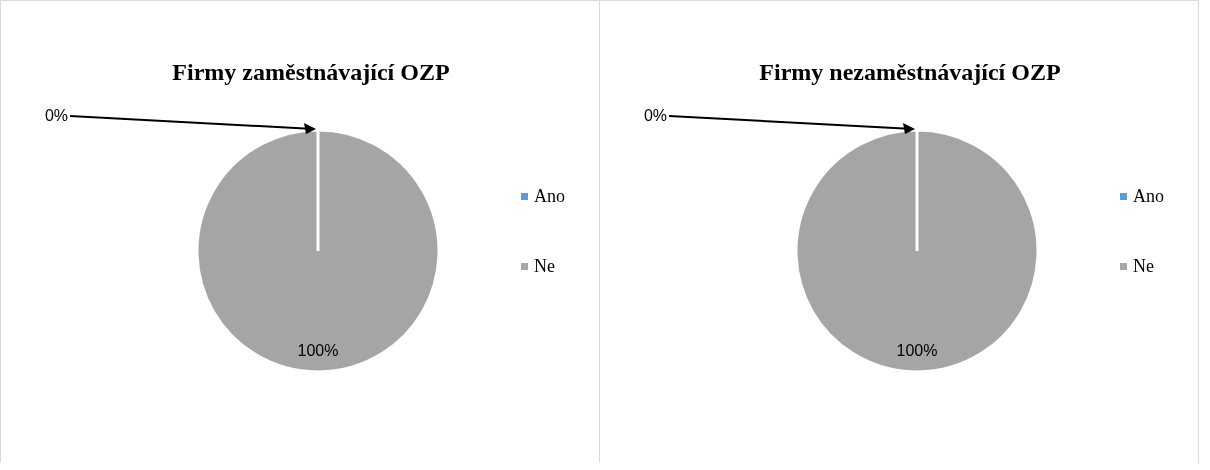 The image size is (1210, 470). Describe the element at coordinates (910, 72) in the screenshot. I see `chart-title: Firmy nezaměstnávající OZP` at that location.